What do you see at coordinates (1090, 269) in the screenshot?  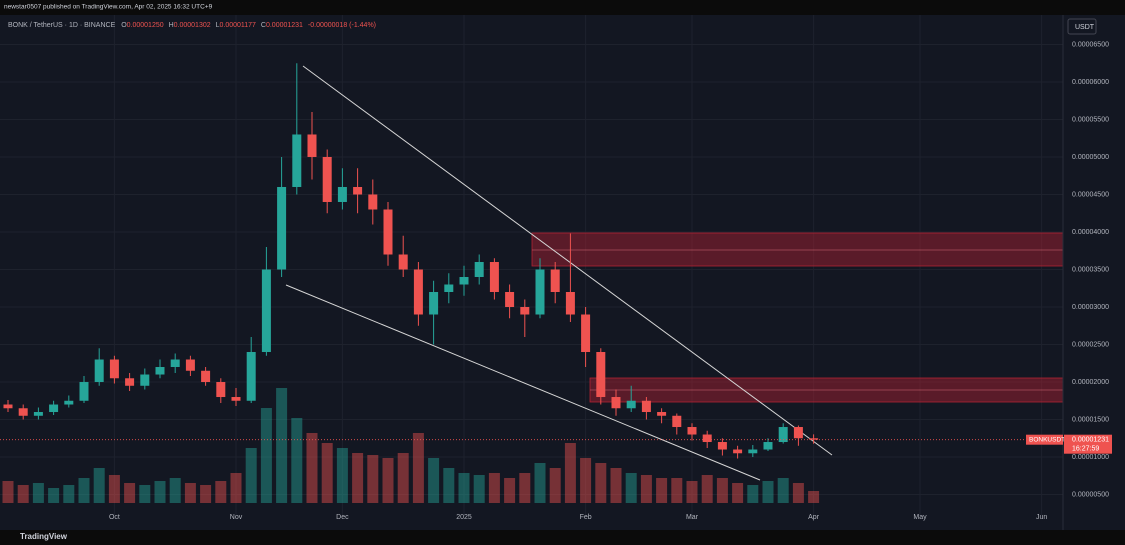 I see `y-tick-label: 0.00003500` at bounding box center [1090, 269].